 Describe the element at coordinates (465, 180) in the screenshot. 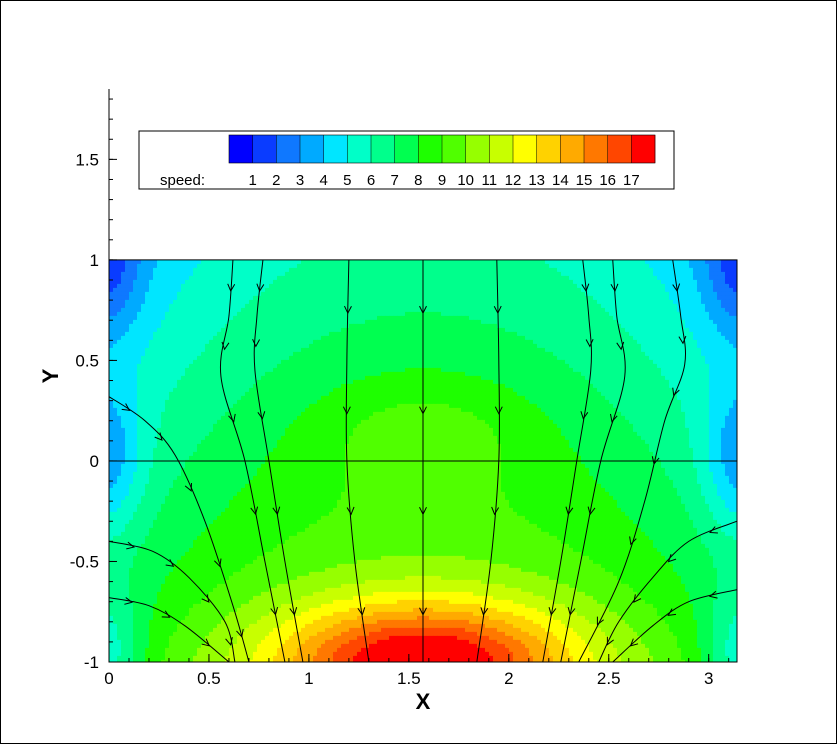

I see `legend-level-label: 10` at that location.